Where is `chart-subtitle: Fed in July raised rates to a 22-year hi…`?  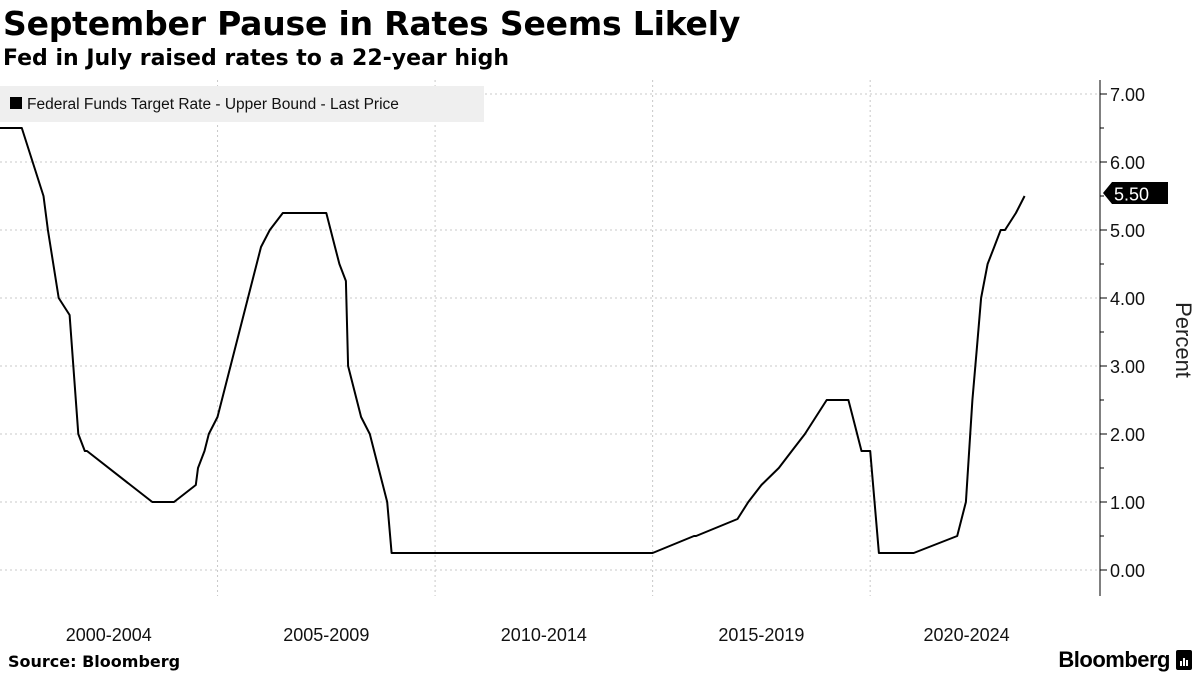 chart-subtitle: Fed in July raised rates to a 22-year hi… is located at coordinates (256, 58).